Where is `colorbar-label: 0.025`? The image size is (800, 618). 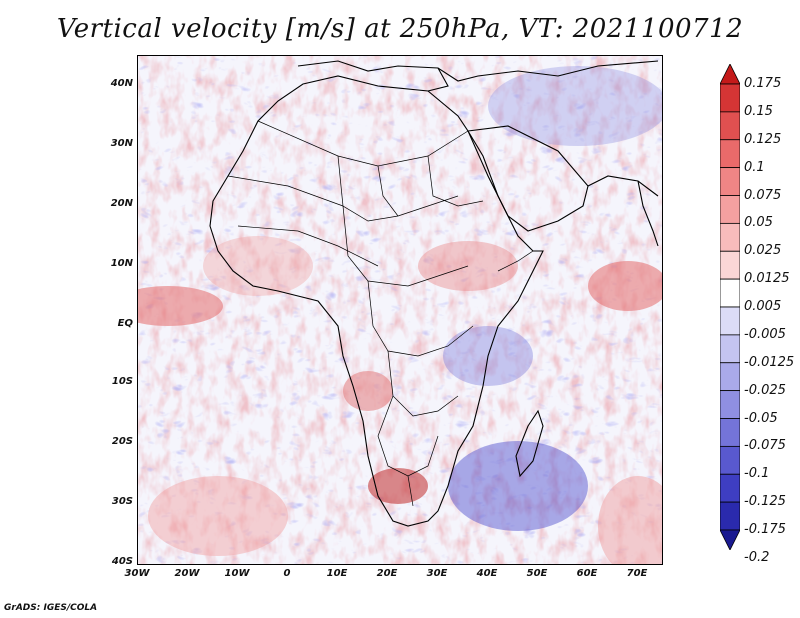 colorbar-label: 0.025 is located at coordinates (763, 251).